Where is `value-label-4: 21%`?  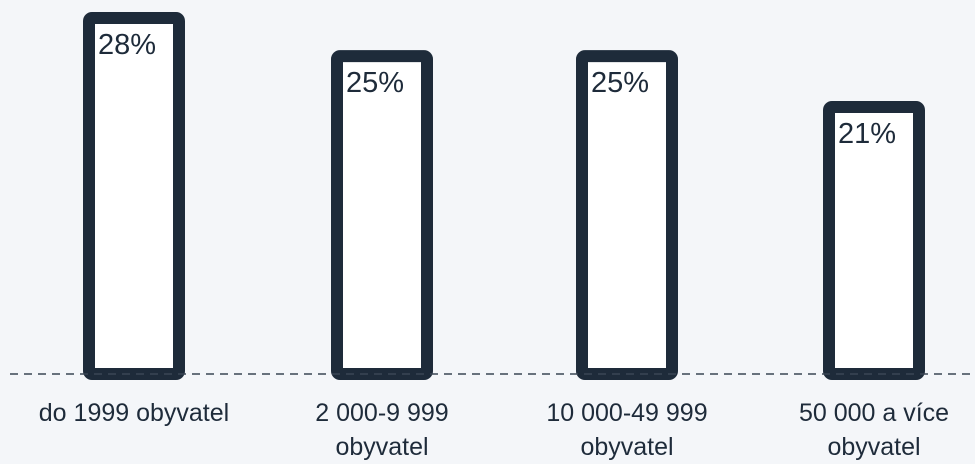 value-label-4: 21% is located at coordinates (867, 134).